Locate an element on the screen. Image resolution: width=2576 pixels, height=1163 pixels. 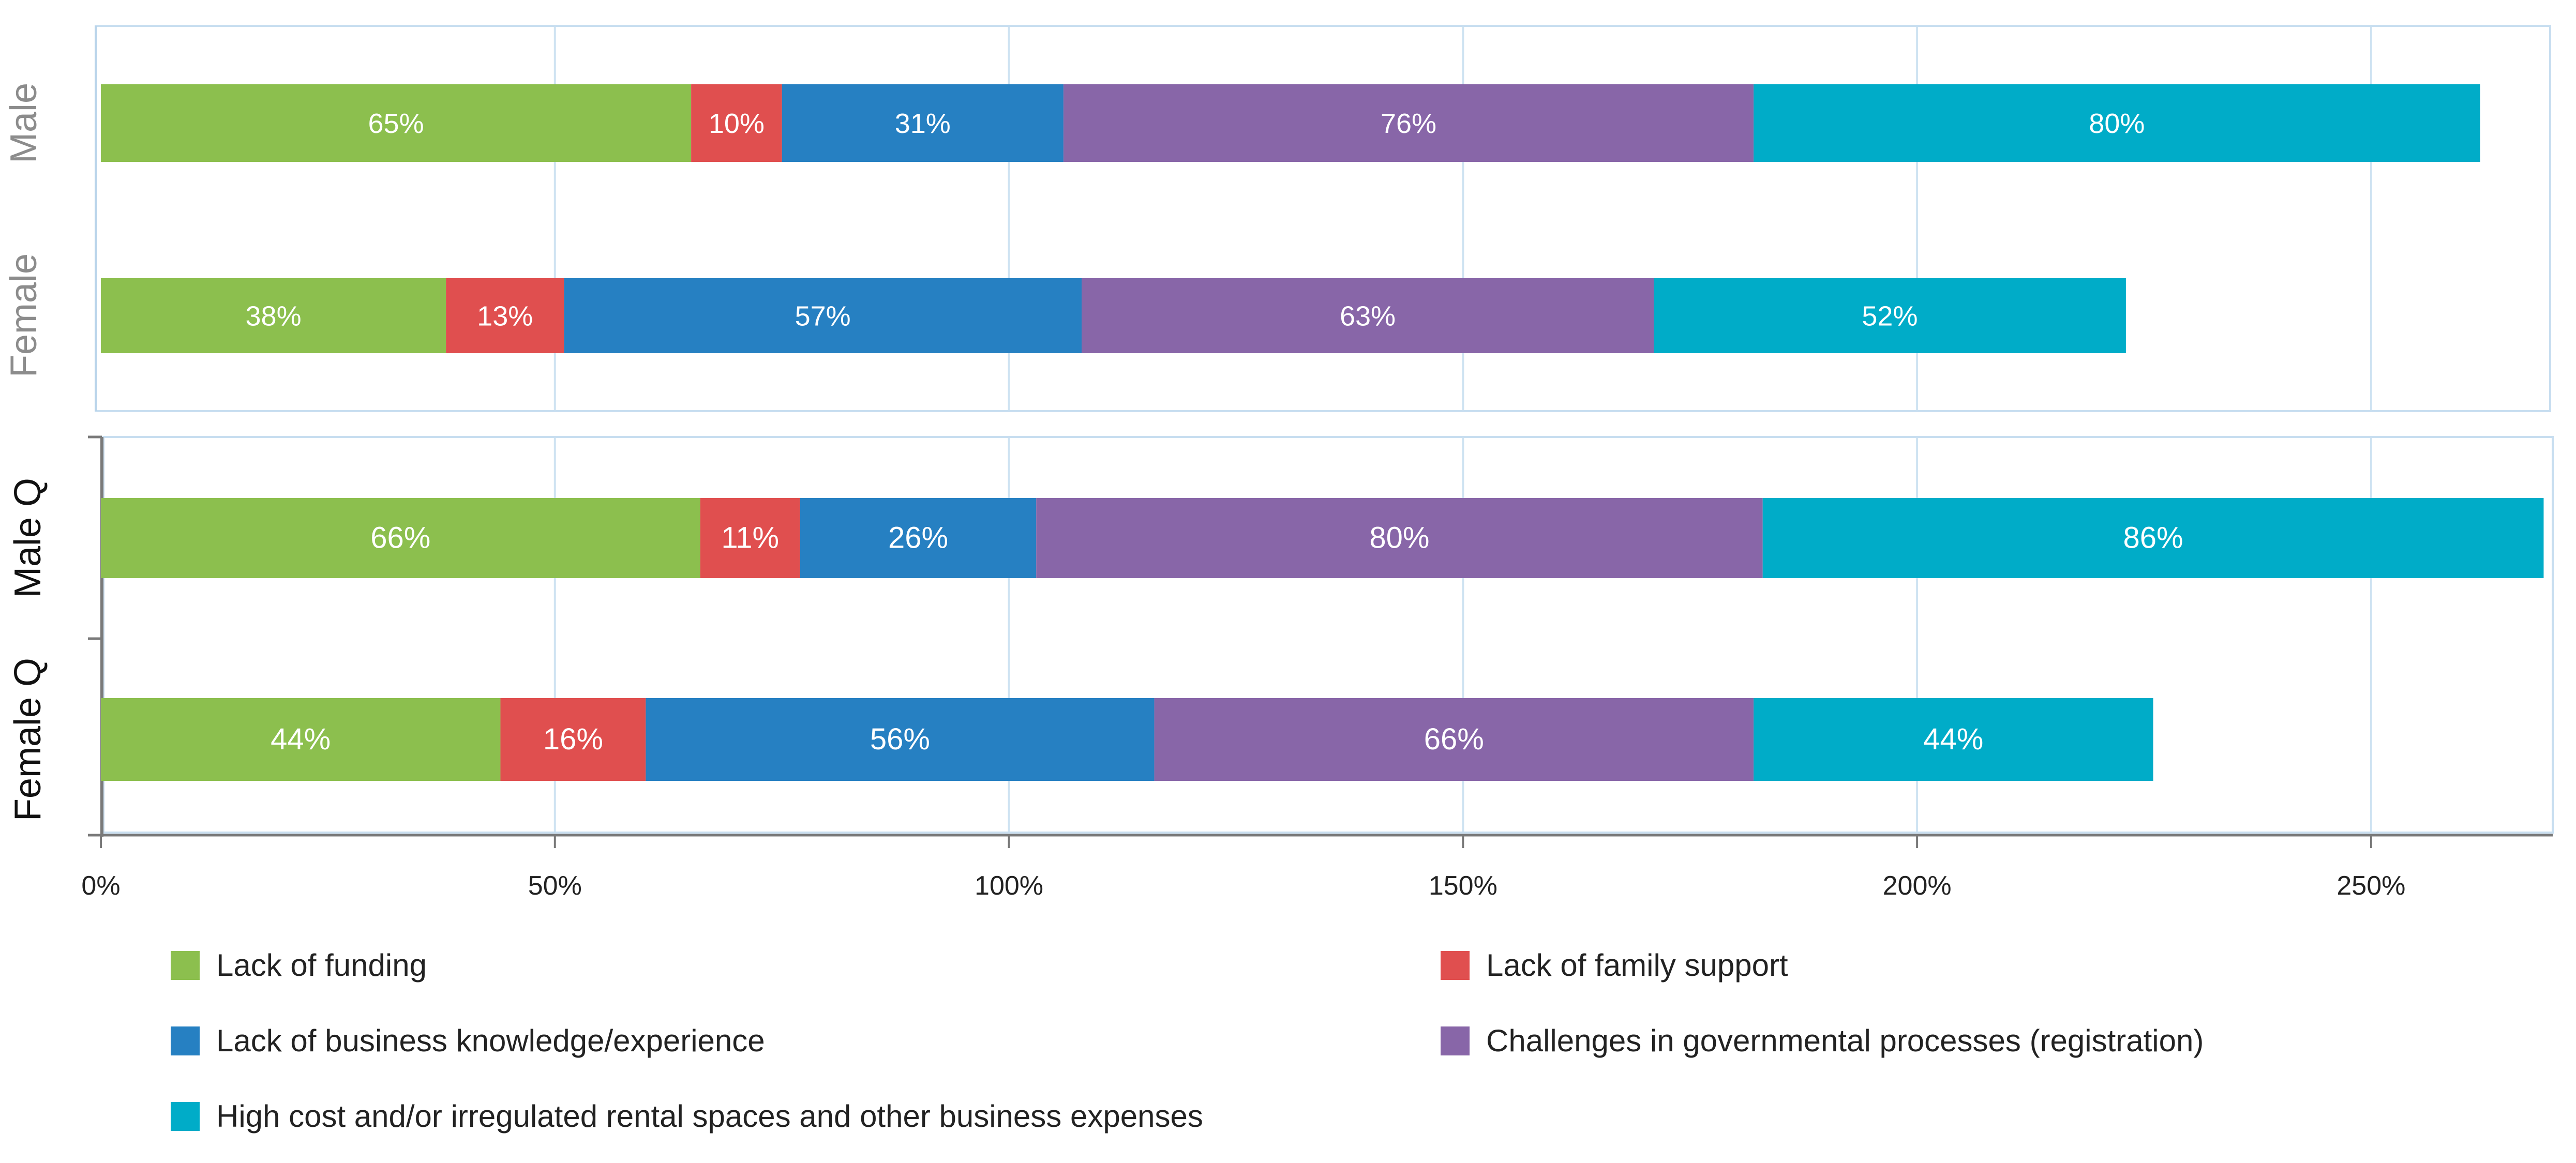
legend-swatch-funding is located at coordinates (185, 965).